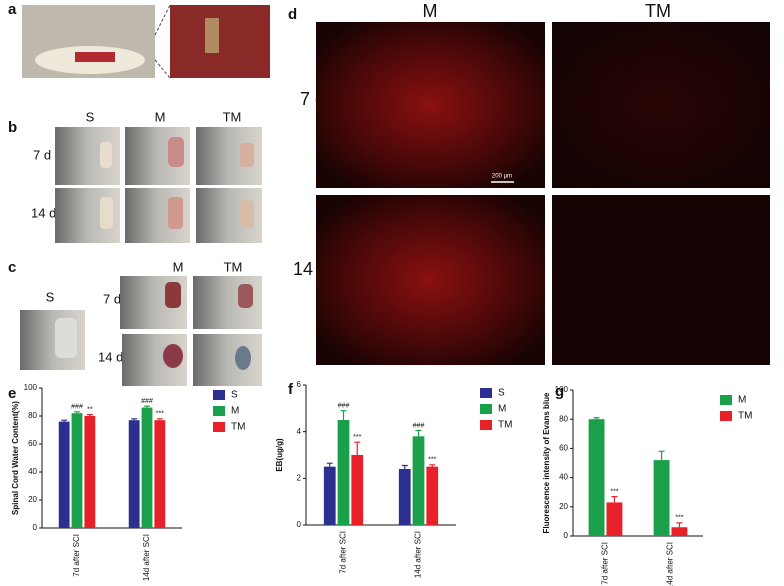 This screenshot has width=784, height=586. What do you see at coordinates (299, 384) in the screenshot?
I see `y-tick-label: 6` at bounding box center [299, 384].